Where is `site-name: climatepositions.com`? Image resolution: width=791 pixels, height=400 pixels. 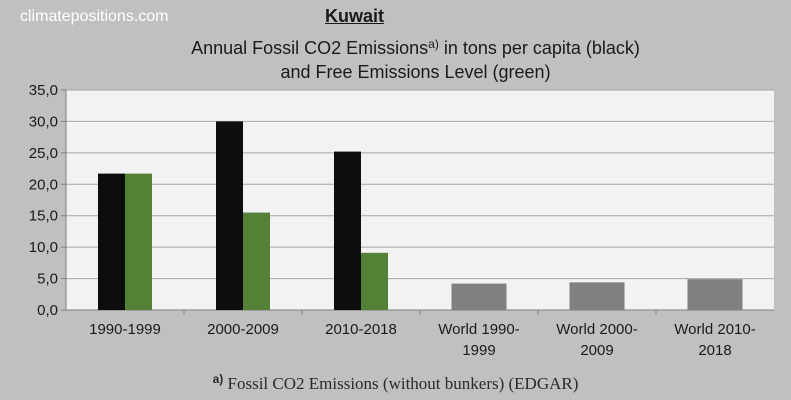
site-name: climatepositions.com is located at coordinates (94, 16).